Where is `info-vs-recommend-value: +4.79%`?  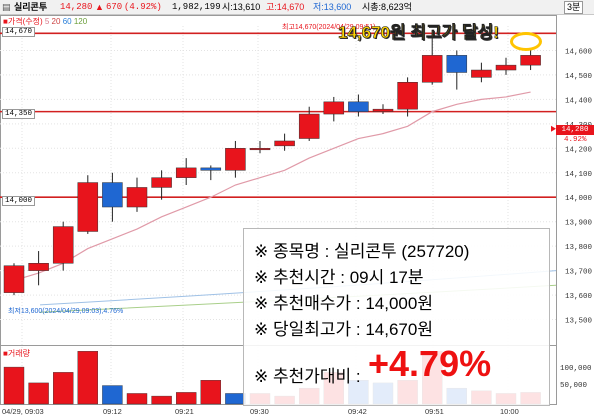 info-vs-recommend-value: +4.79% is located at coordinates (430, 363).